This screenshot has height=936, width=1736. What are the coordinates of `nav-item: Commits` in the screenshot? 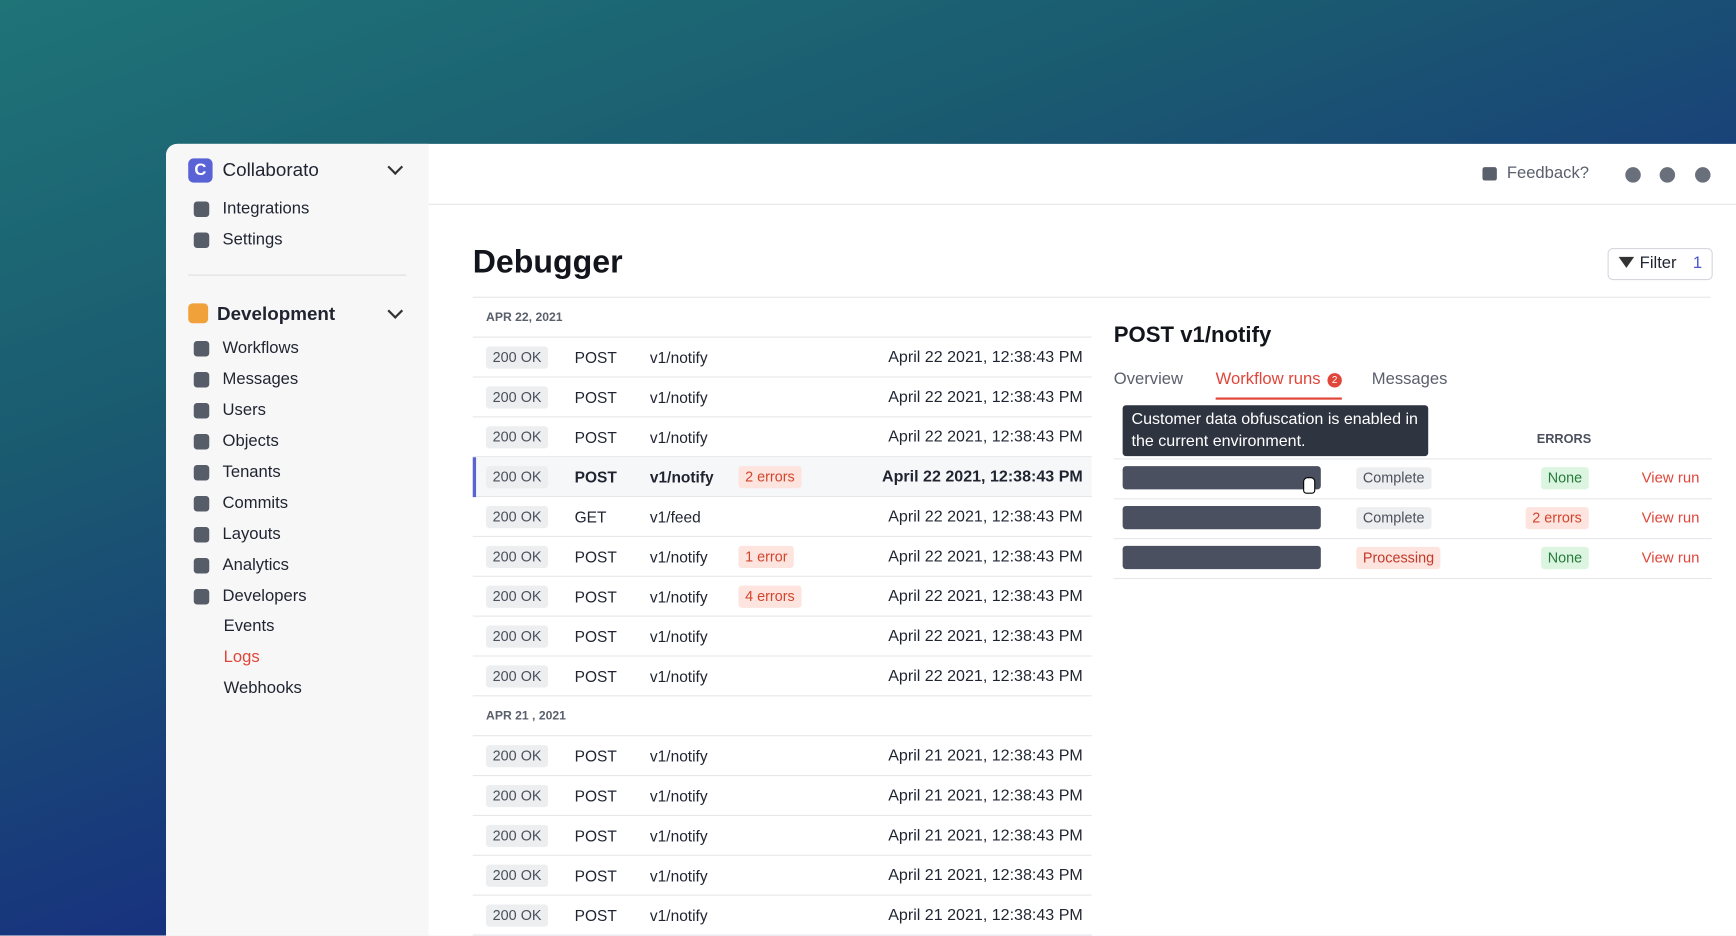 It's located at (255, 503).